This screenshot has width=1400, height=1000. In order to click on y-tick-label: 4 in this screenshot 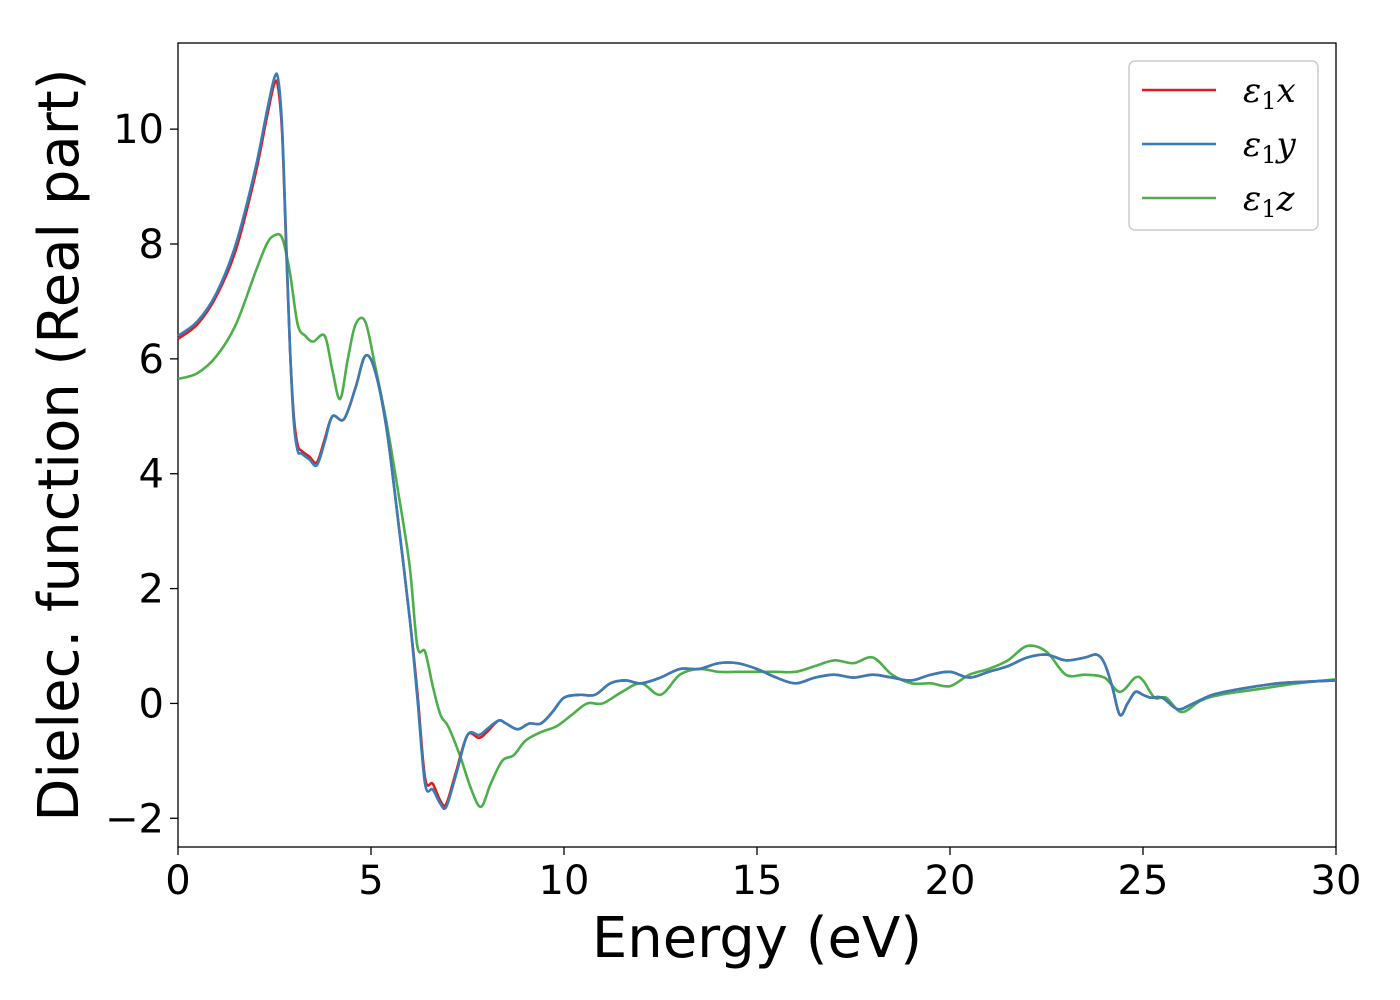, I will do `click(151, 475)`.